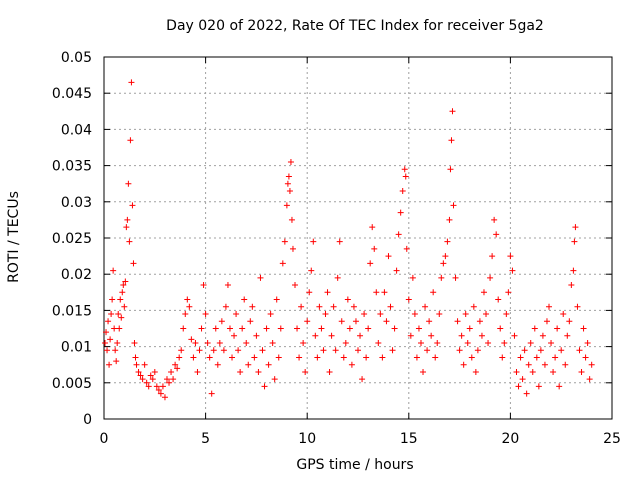 This screenshot has width=640, height=480. I want to click on y-tick-label: 0.01, so click(76, 348).